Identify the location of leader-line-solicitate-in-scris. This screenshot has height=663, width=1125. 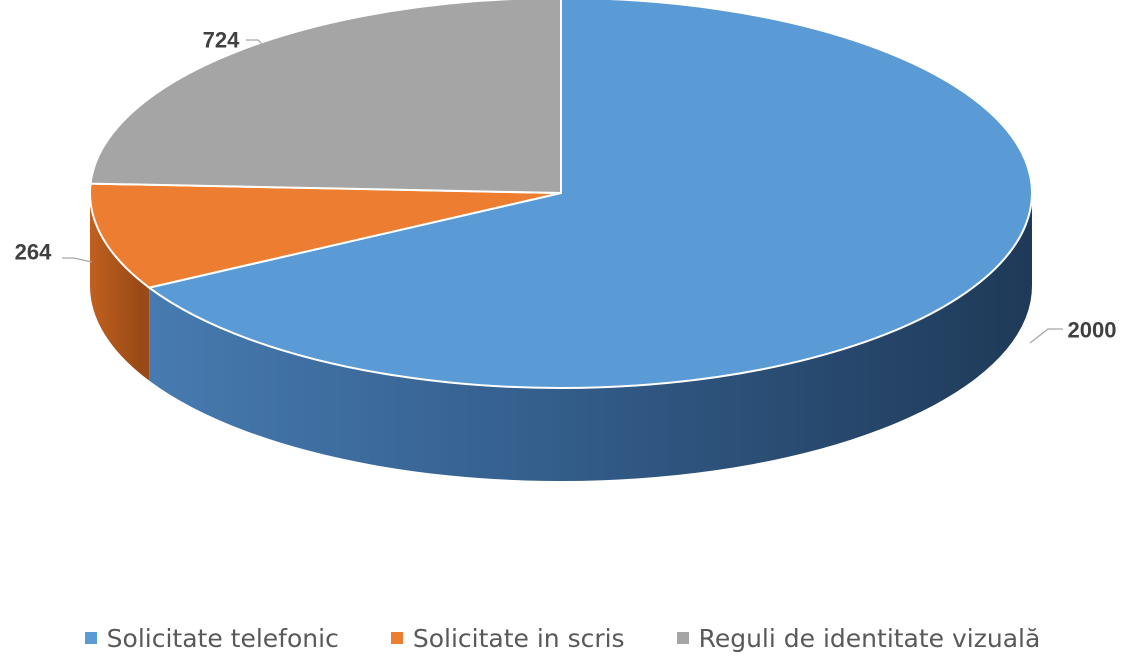
(77, 260).